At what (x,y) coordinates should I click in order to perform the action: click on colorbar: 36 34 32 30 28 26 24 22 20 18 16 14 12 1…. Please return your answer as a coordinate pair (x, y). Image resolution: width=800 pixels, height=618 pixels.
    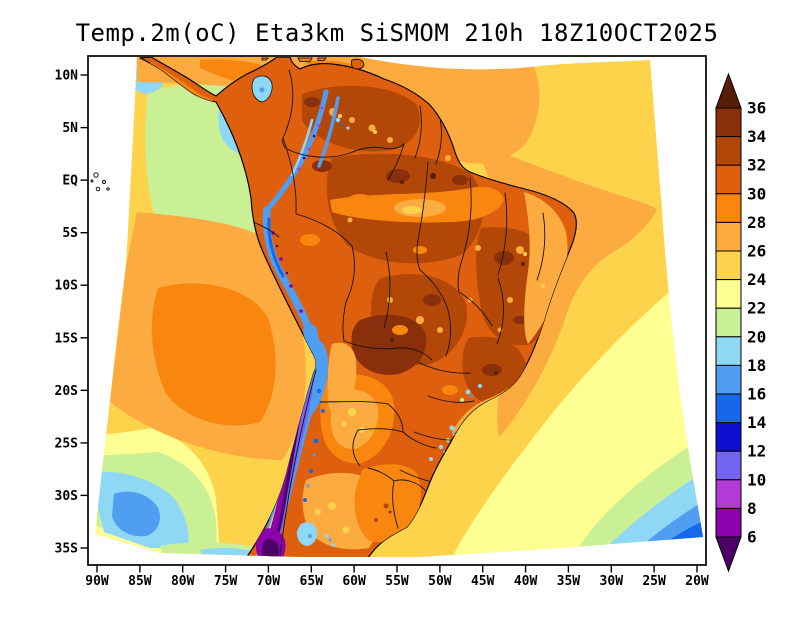
    Looking at the image, I should click on (740, 322).